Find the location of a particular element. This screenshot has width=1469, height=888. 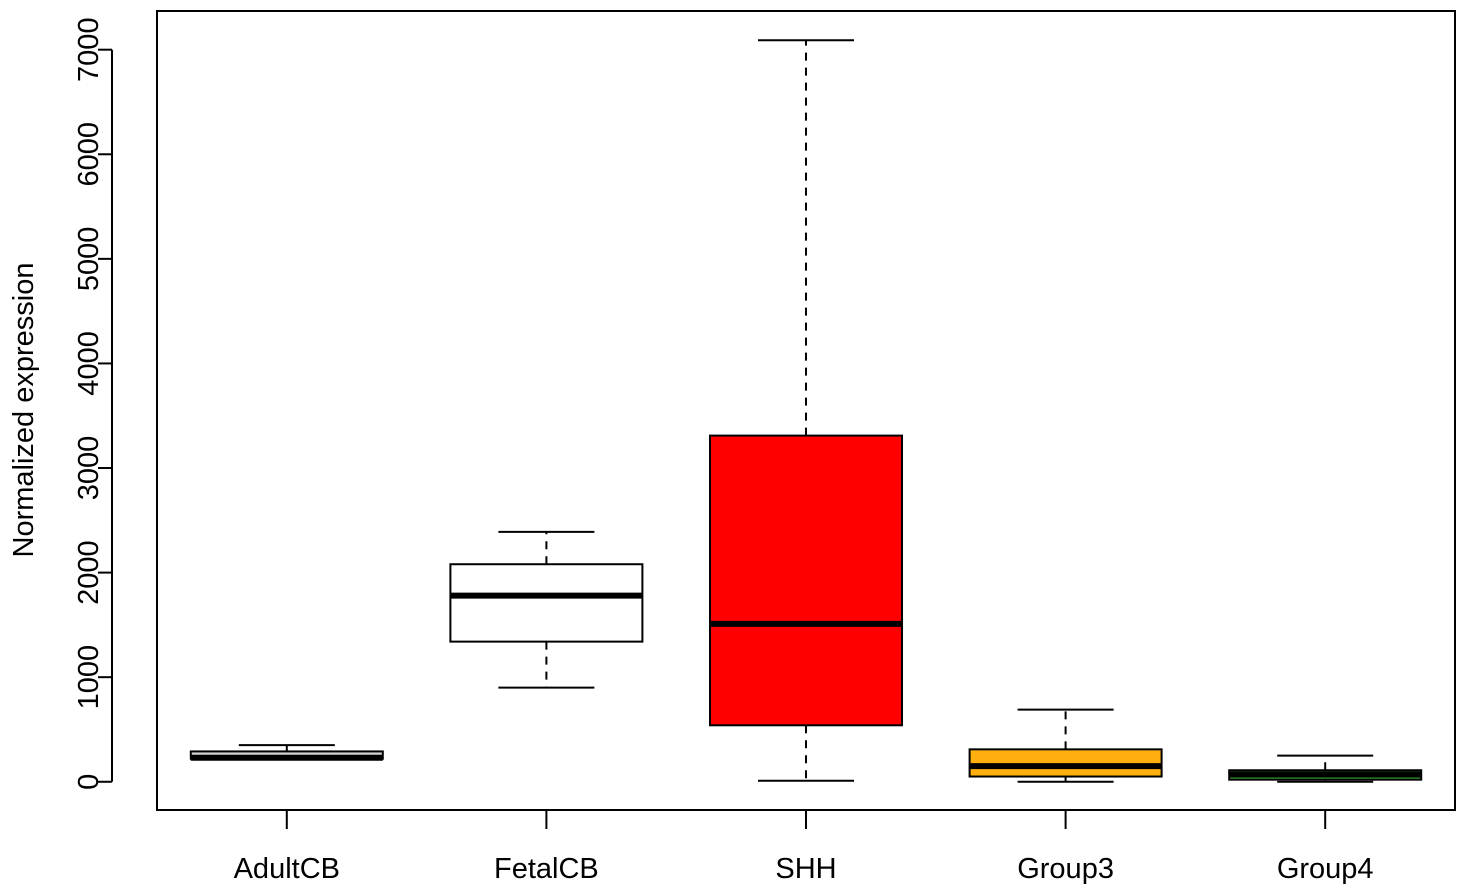

x-tick-label: SHH is located at coordinates (805, 869).